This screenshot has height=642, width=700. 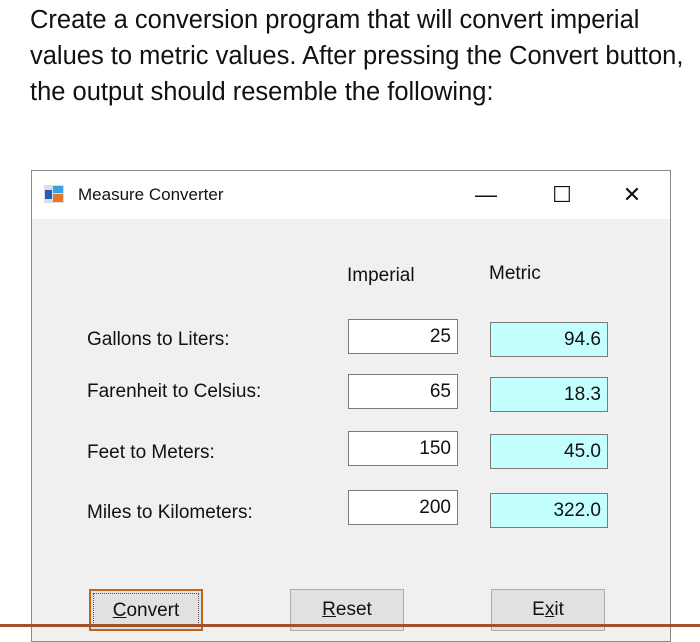 I want to click on metric-header: Metric, so click(x=515, y=273).